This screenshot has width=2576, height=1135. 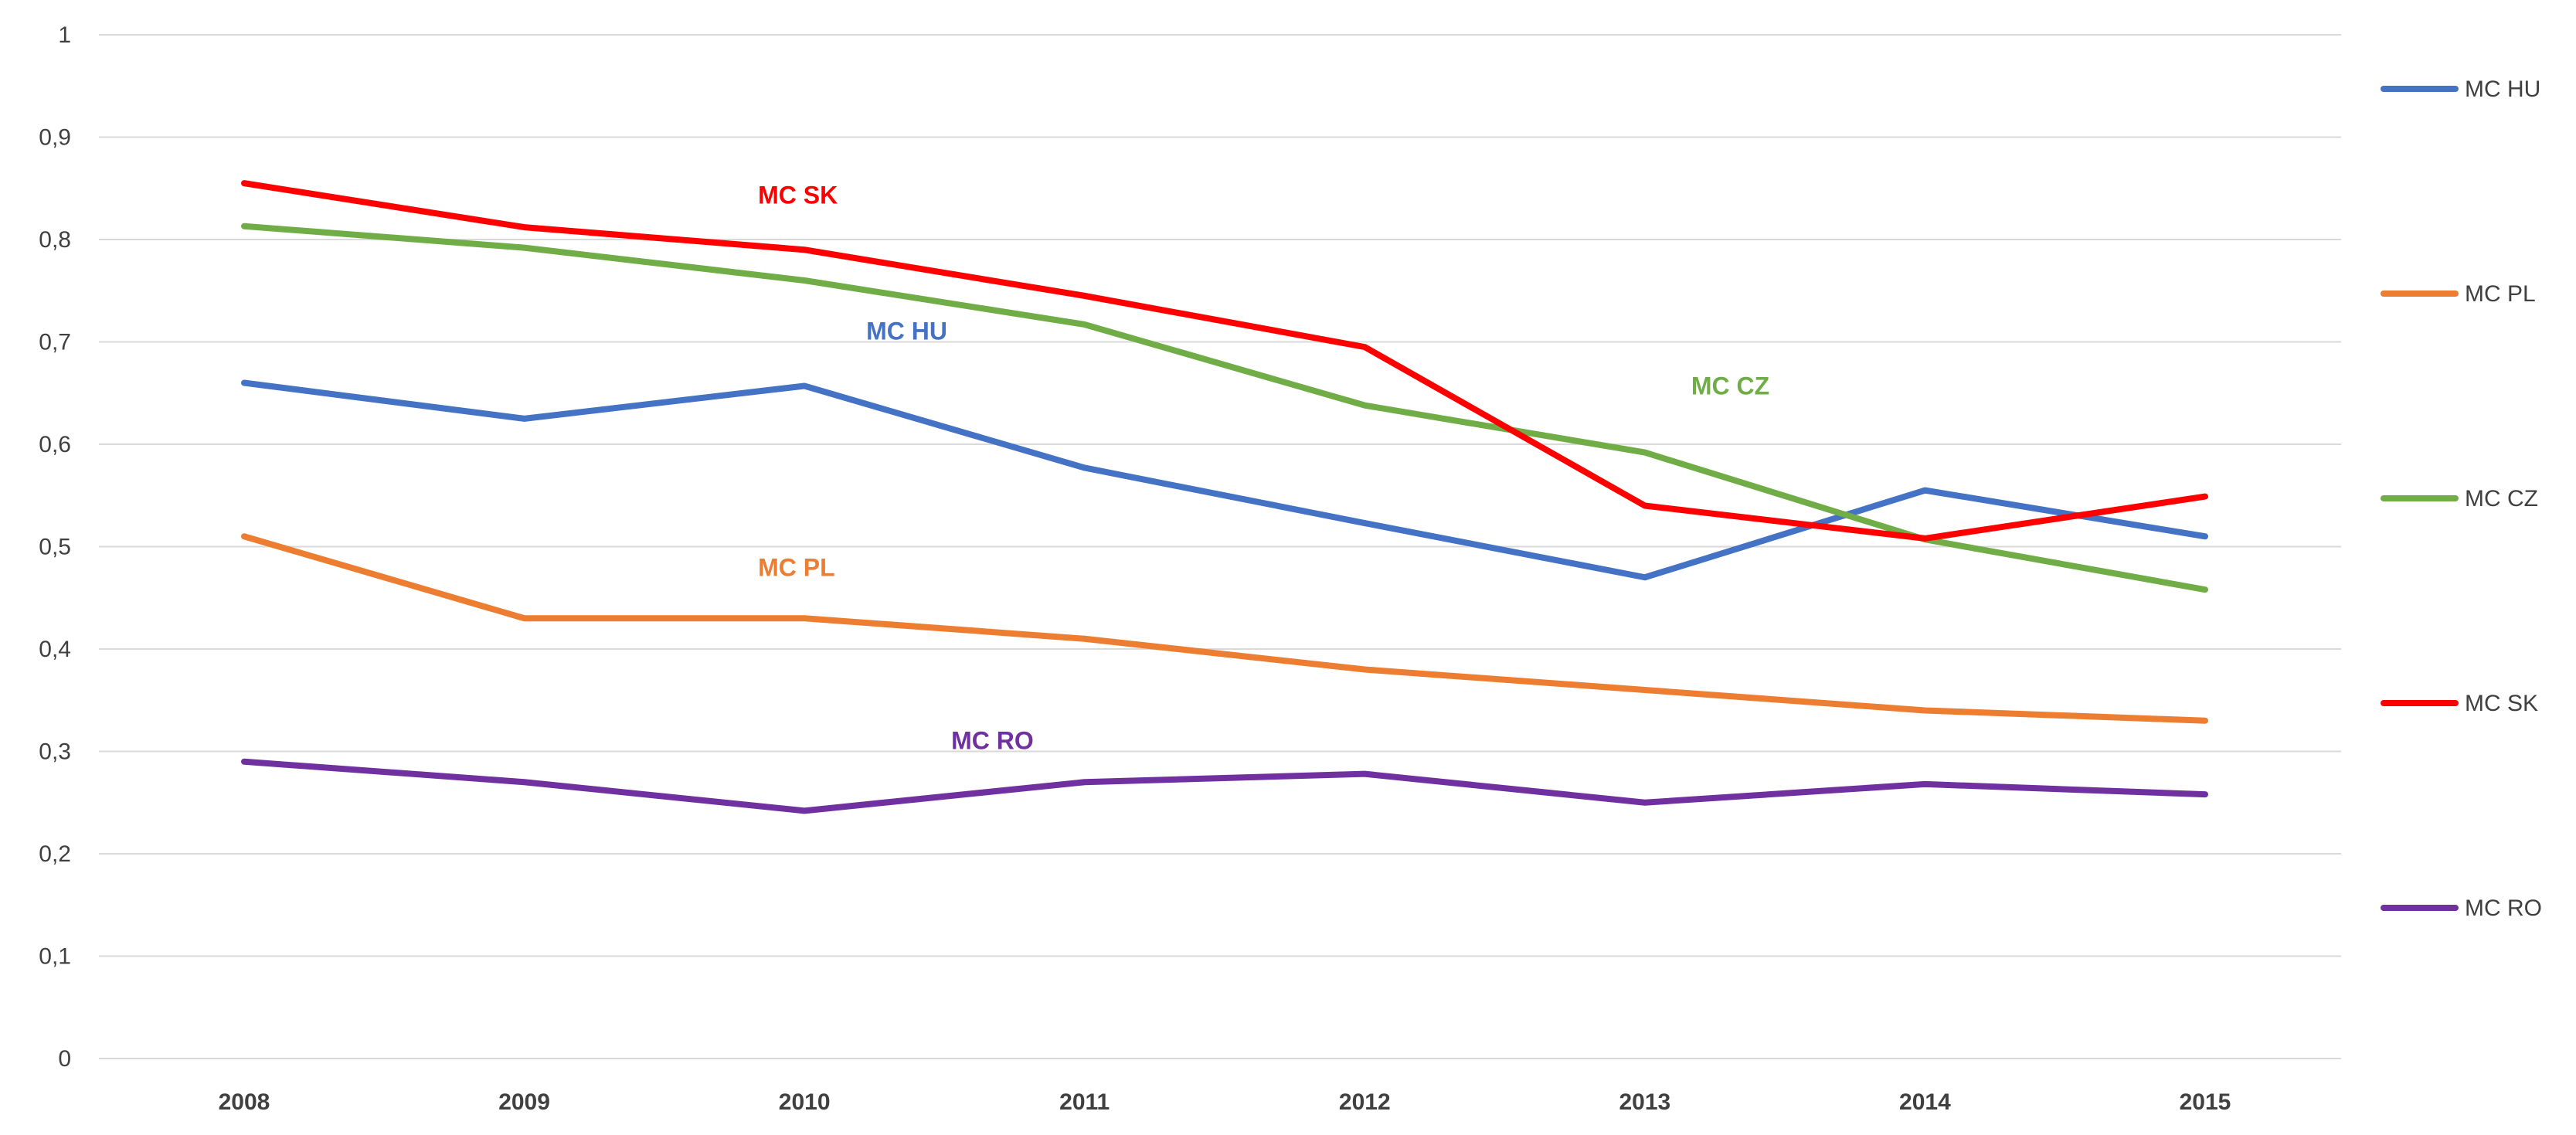 What do you see at coordinates (1730, 386) in the screenshot?
I see `series-annotation: MC CZ` at bounding box center [1730, 386].